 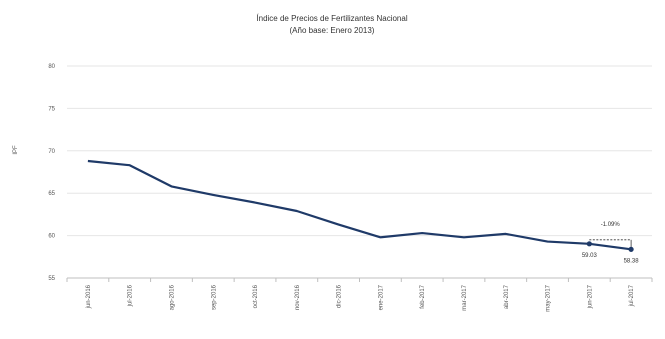 I want to click on y-tick-label: 60, so click(x=51, y=237).